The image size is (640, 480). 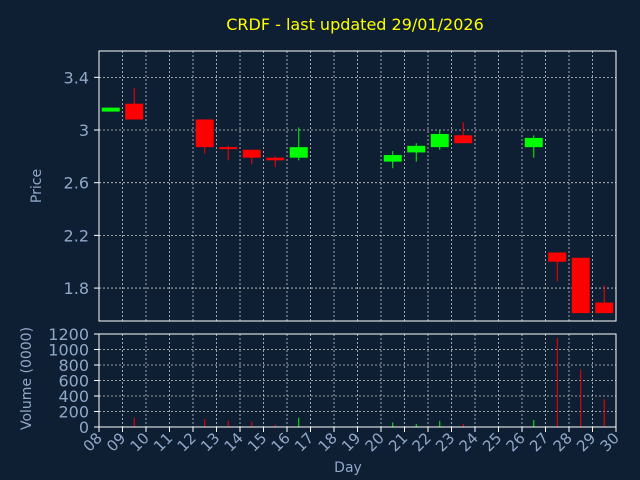 I want to click on x-tick-label: 29, so click(x=586, y=442).